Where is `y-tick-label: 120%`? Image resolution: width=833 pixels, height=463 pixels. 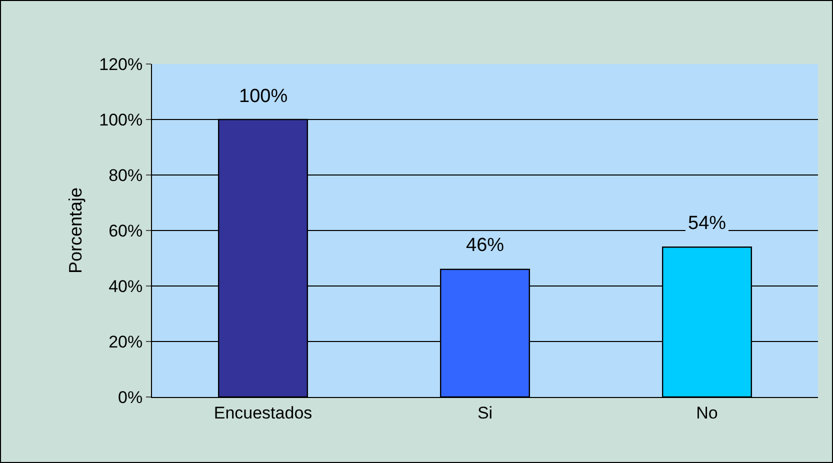 y-tick-label: 120% is located at coordinates (121, 64).